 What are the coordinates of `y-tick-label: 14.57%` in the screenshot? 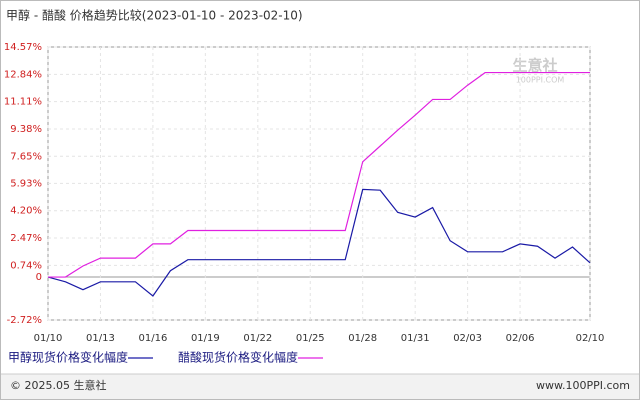 It's located at (23, 47).